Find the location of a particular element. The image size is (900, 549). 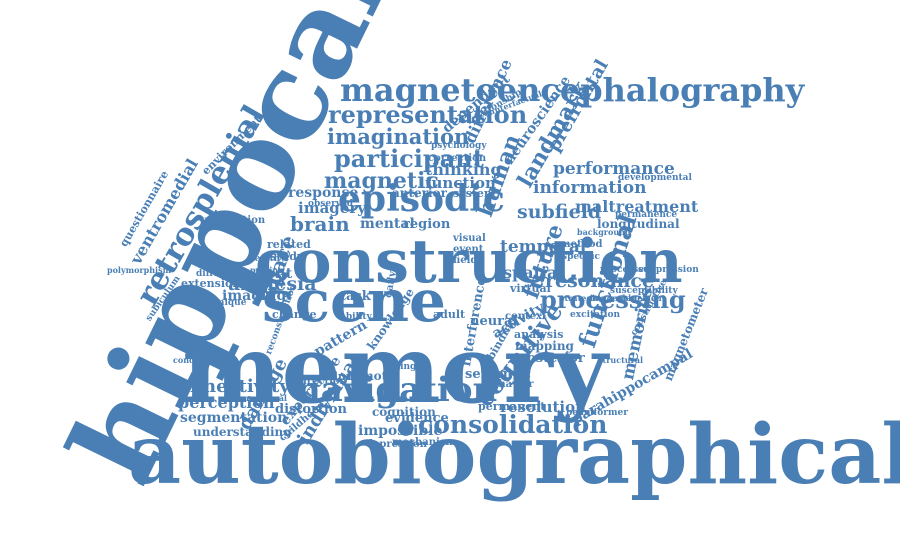

word-understanding: understanding is located at coordinates (242, 432).